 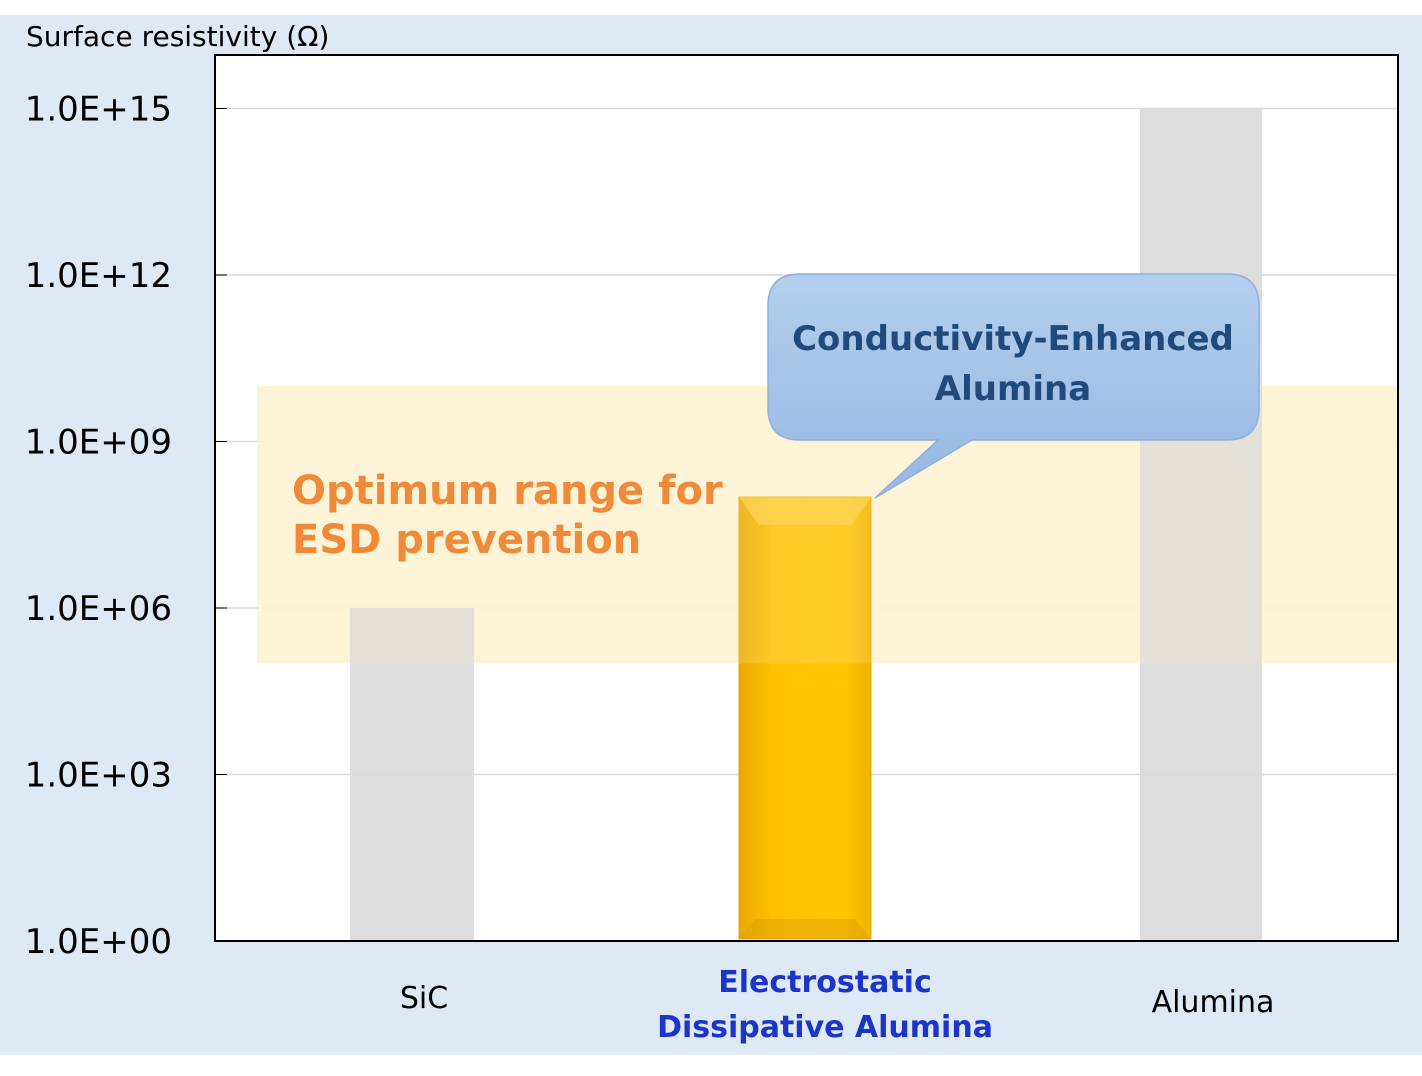 What do you see at coordinates (805, 929) in the screenshot?
I see `bar-bevel-bottom` at bounding box center [805, 929].